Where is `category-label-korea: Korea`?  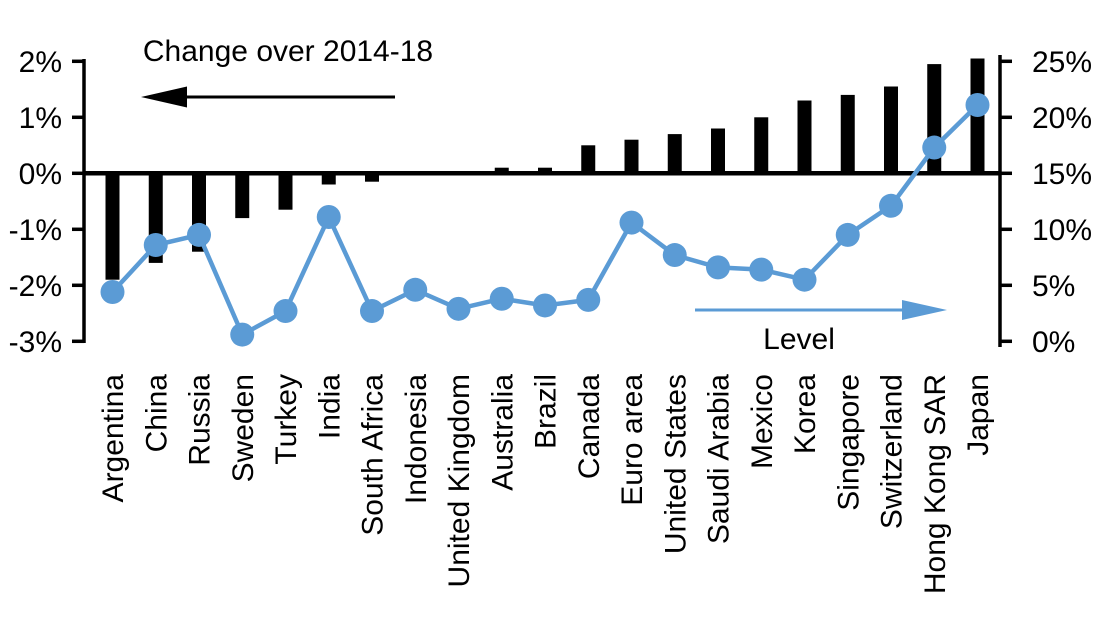
category-label-korea: Korea is located at coordinates (805, 414).